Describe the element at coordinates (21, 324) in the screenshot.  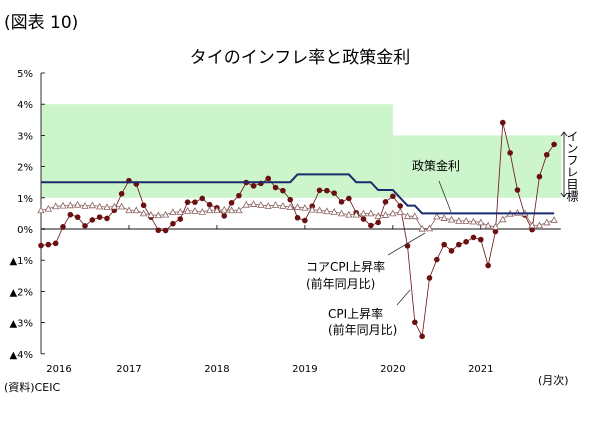
I see `y-tick-label: ▲3%` at that location.